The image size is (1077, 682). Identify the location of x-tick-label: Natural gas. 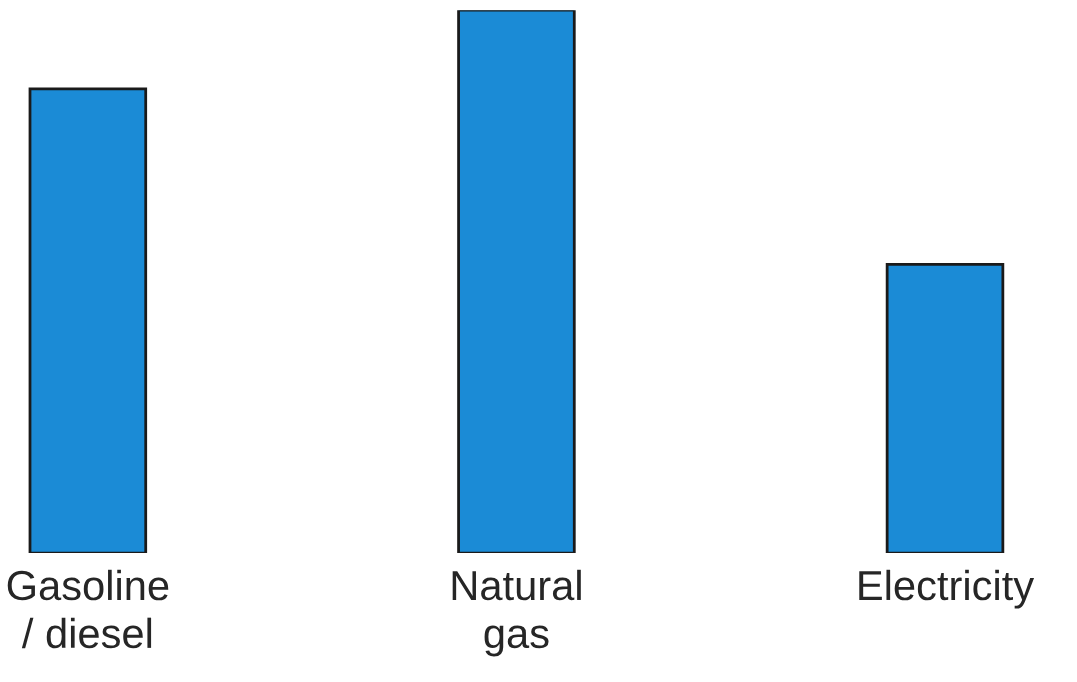
(516, 613).